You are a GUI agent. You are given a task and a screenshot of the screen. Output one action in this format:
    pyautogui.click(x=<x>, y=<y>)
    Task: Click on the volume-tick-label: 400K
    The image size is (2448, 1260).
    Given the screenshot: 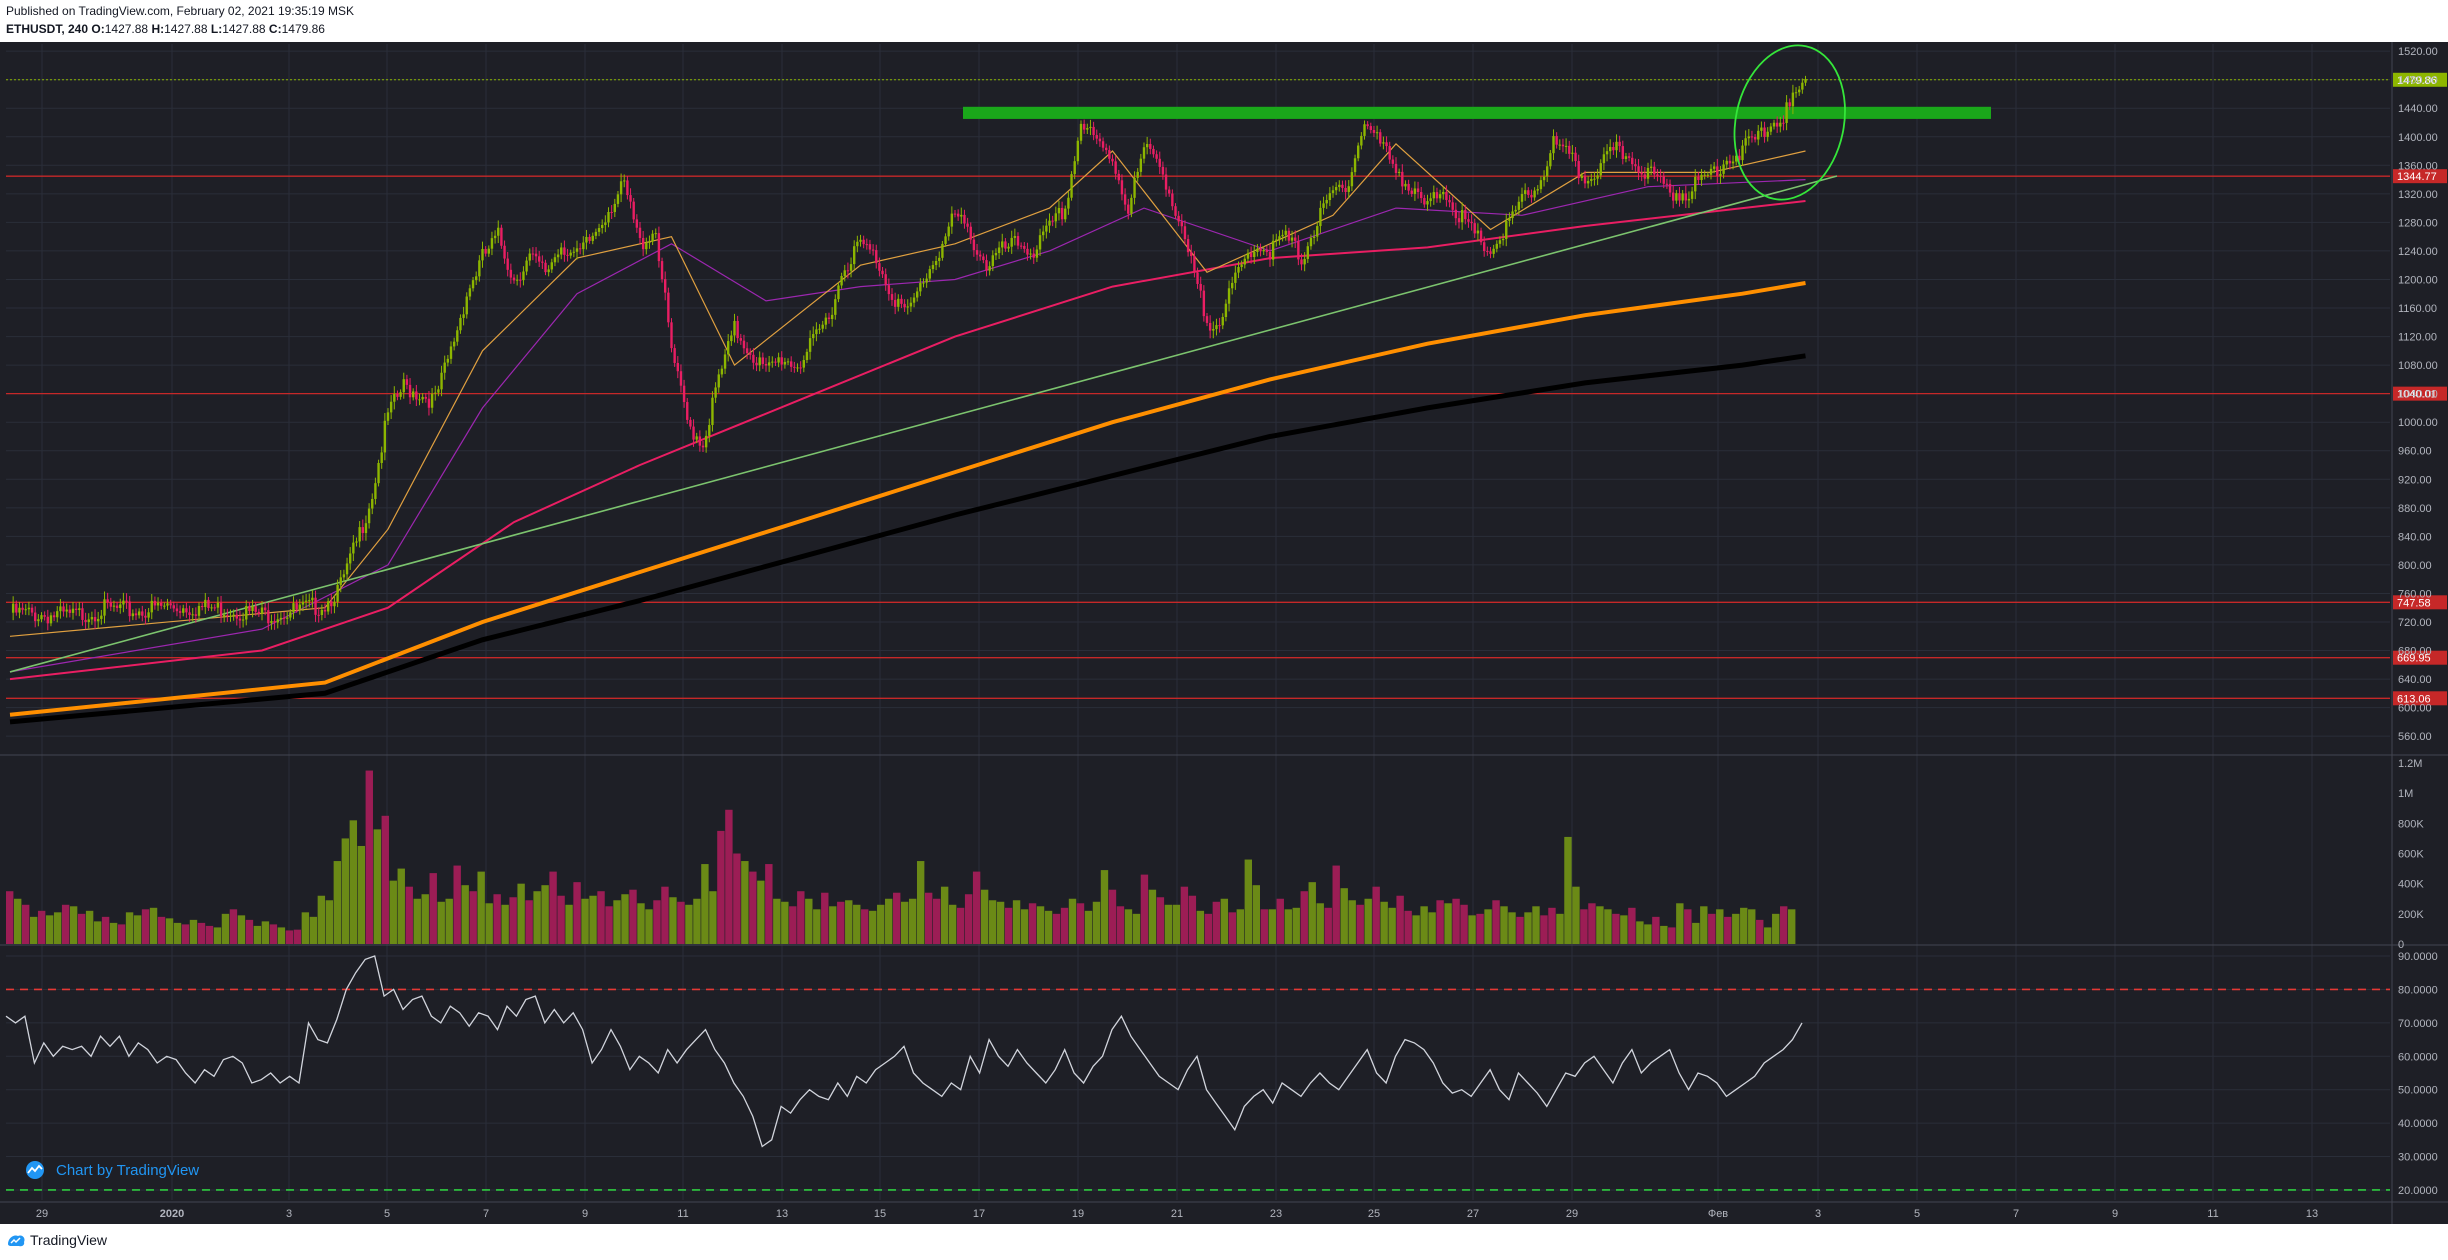 What is the action you would take?
    pyautogui.click(x=2411, y=885)
    